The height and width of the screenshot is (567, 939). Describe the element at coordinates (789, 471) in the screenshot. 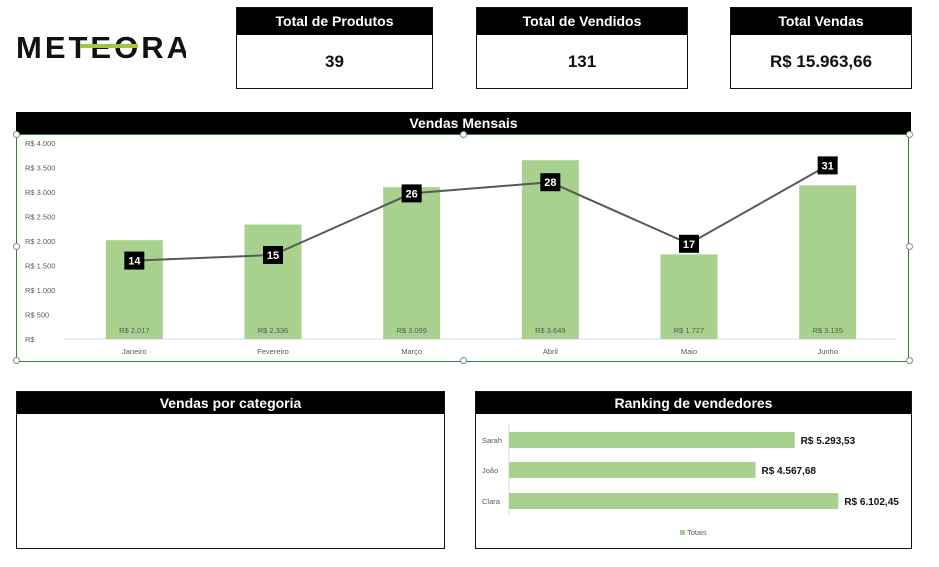

I see `bar-value-label: R$ 4.567,68` at that location.